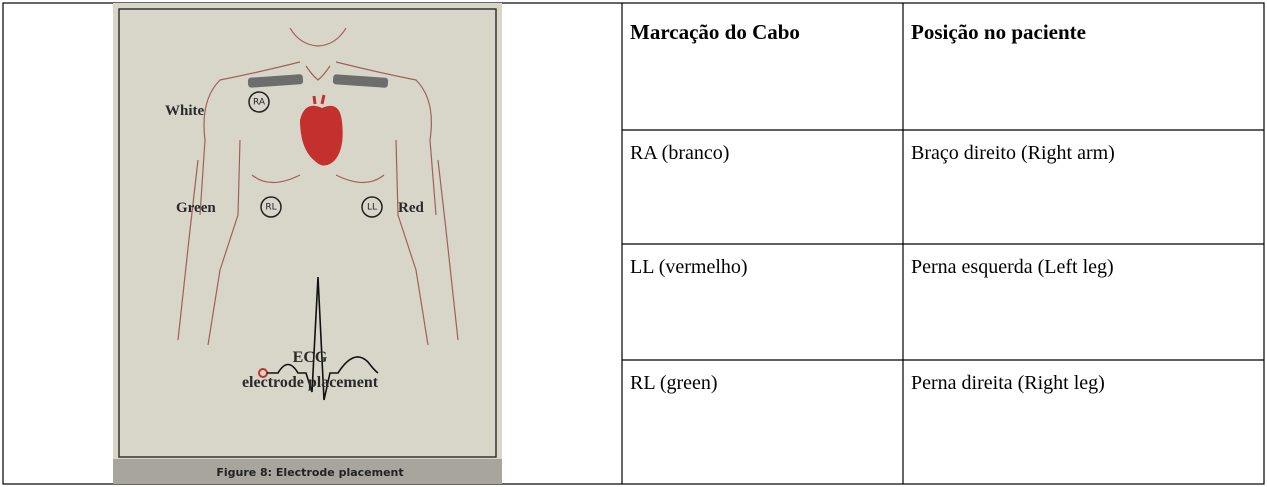 The image size is (1267, 487). I want to click on electrode-label: RA, so click(259, 103).